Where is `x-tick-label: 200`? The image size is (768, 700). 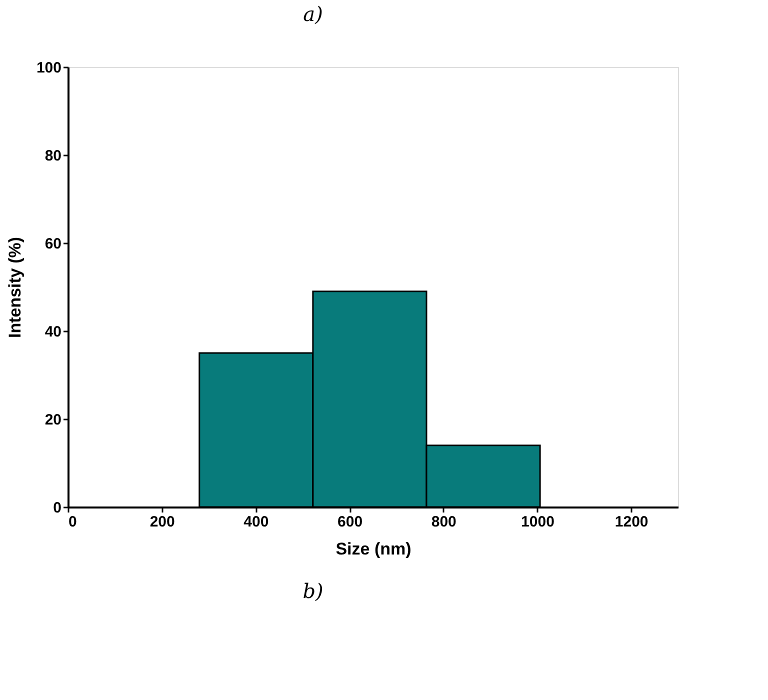 x-tick-label: 200 is located at coordinates (162, 522).